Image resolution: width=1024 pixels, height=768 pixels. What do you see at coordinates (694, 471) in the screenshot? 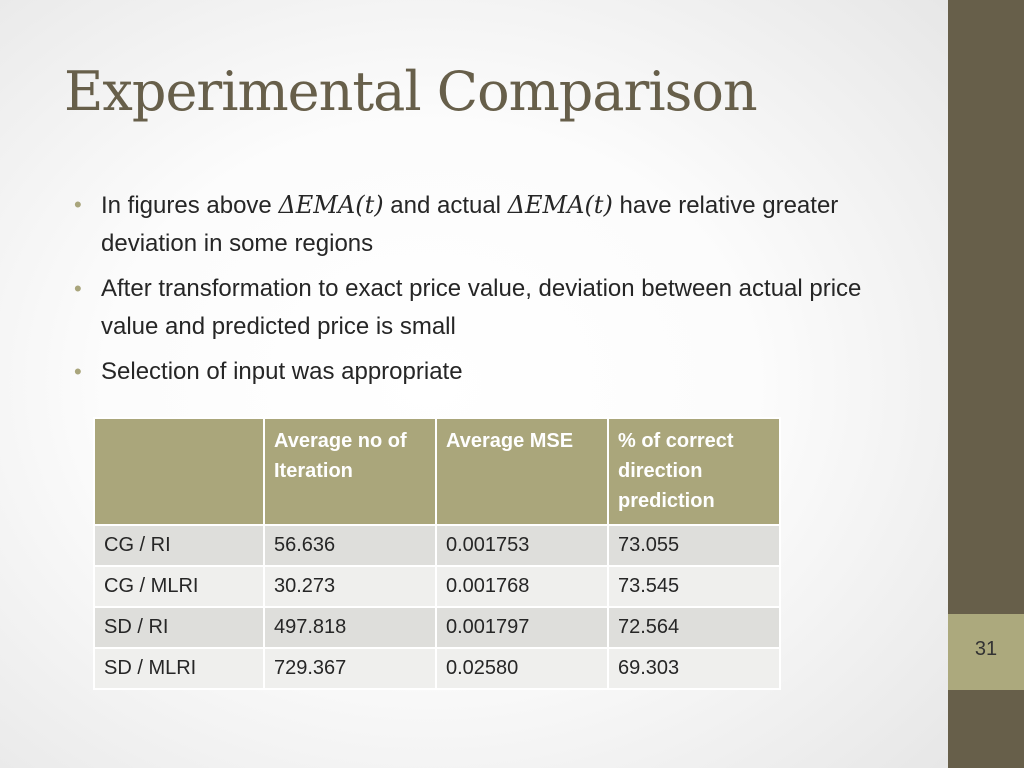
I see `table-header-cell: % of correct direction prediction` at bounding box center [694, 471].